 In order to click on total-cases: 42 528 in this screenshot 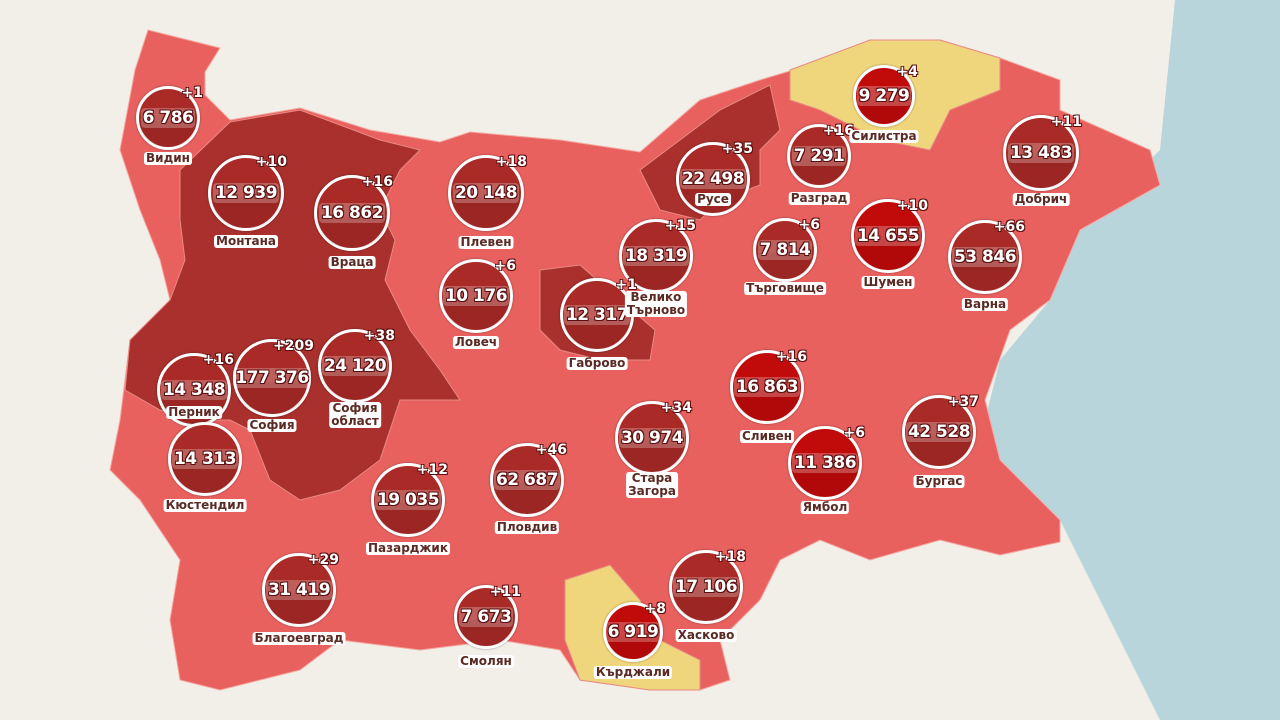, I will do `click(939, 432)`.